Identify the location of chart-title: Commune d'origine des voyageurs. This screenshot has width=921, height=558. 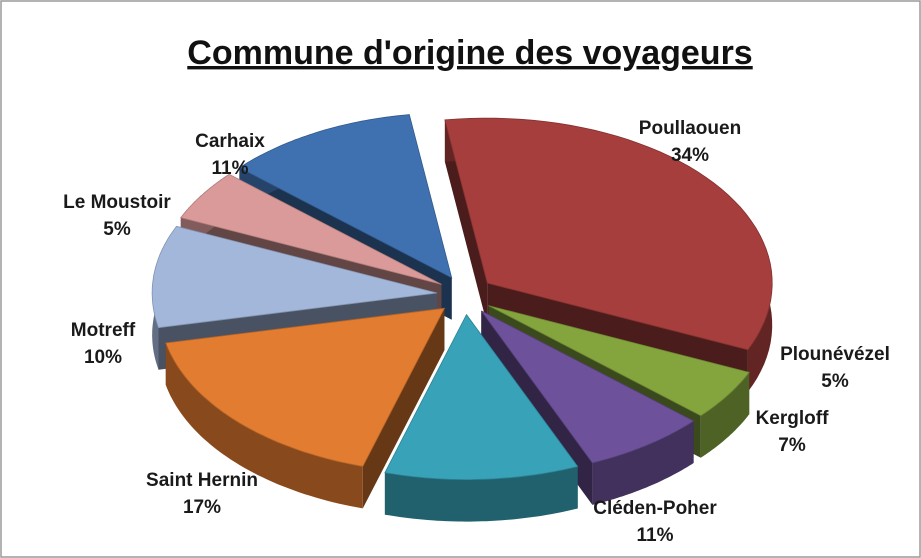
(469, 53).